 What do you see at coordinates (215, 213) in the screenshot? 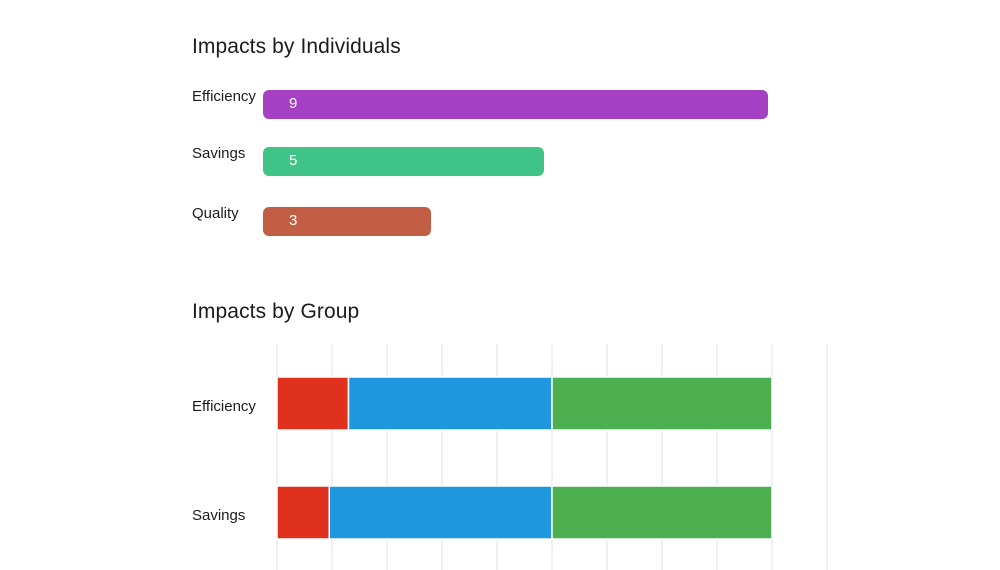
I see `individual-category-label: Quality` at bounding box center [215, 213].